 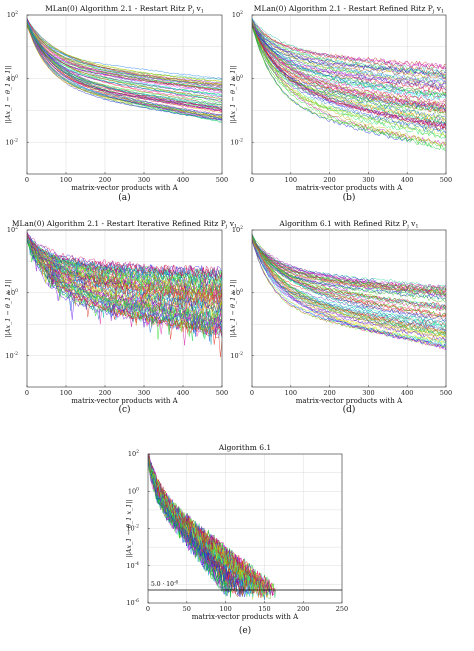 I want to click on x-tick-label: 250, so click(x=342, y=609).